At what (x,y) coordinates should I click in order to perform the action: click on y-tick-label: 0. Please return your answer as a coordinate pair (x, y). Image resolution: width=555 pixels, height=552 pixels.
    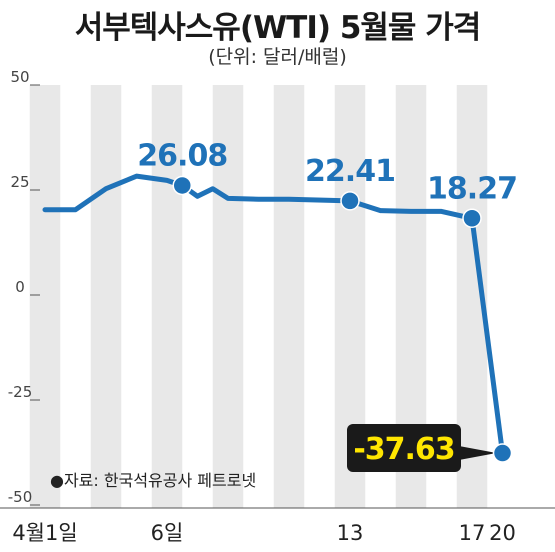
    Looking at the image, I should click on (20, 287).